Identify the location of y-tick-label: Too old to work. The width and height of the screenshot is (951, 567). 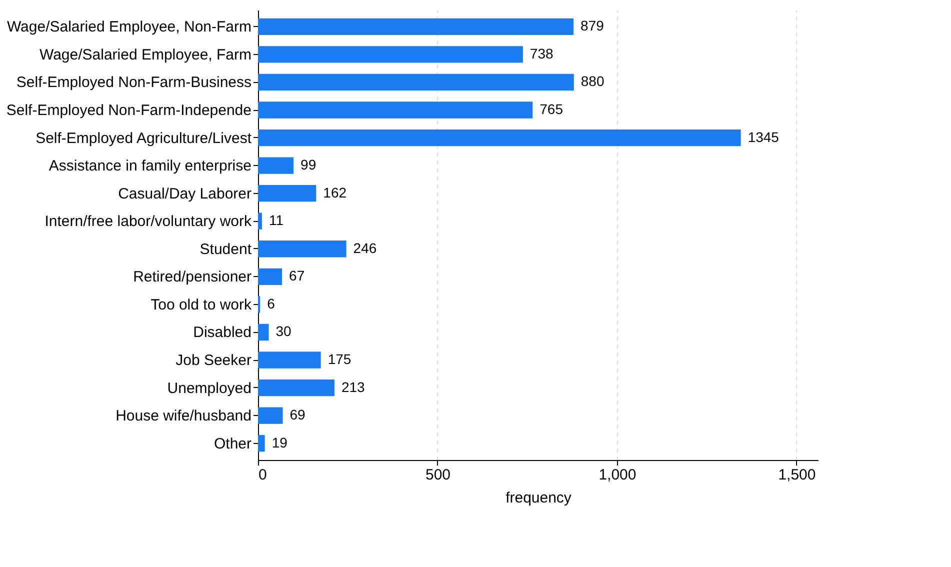
(201, 305).